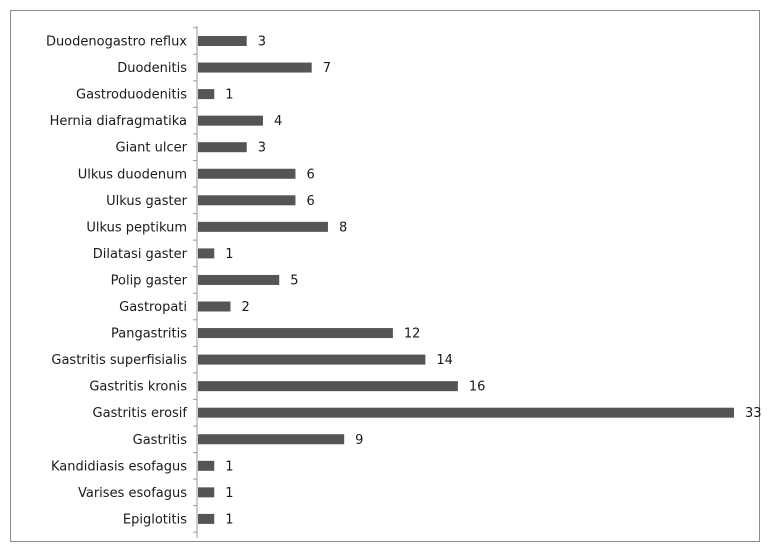  What do you see at coordinates (155, 519) in the screenshot?
I see `category-label: Epiglotitis` at bounding box center [155, 519].